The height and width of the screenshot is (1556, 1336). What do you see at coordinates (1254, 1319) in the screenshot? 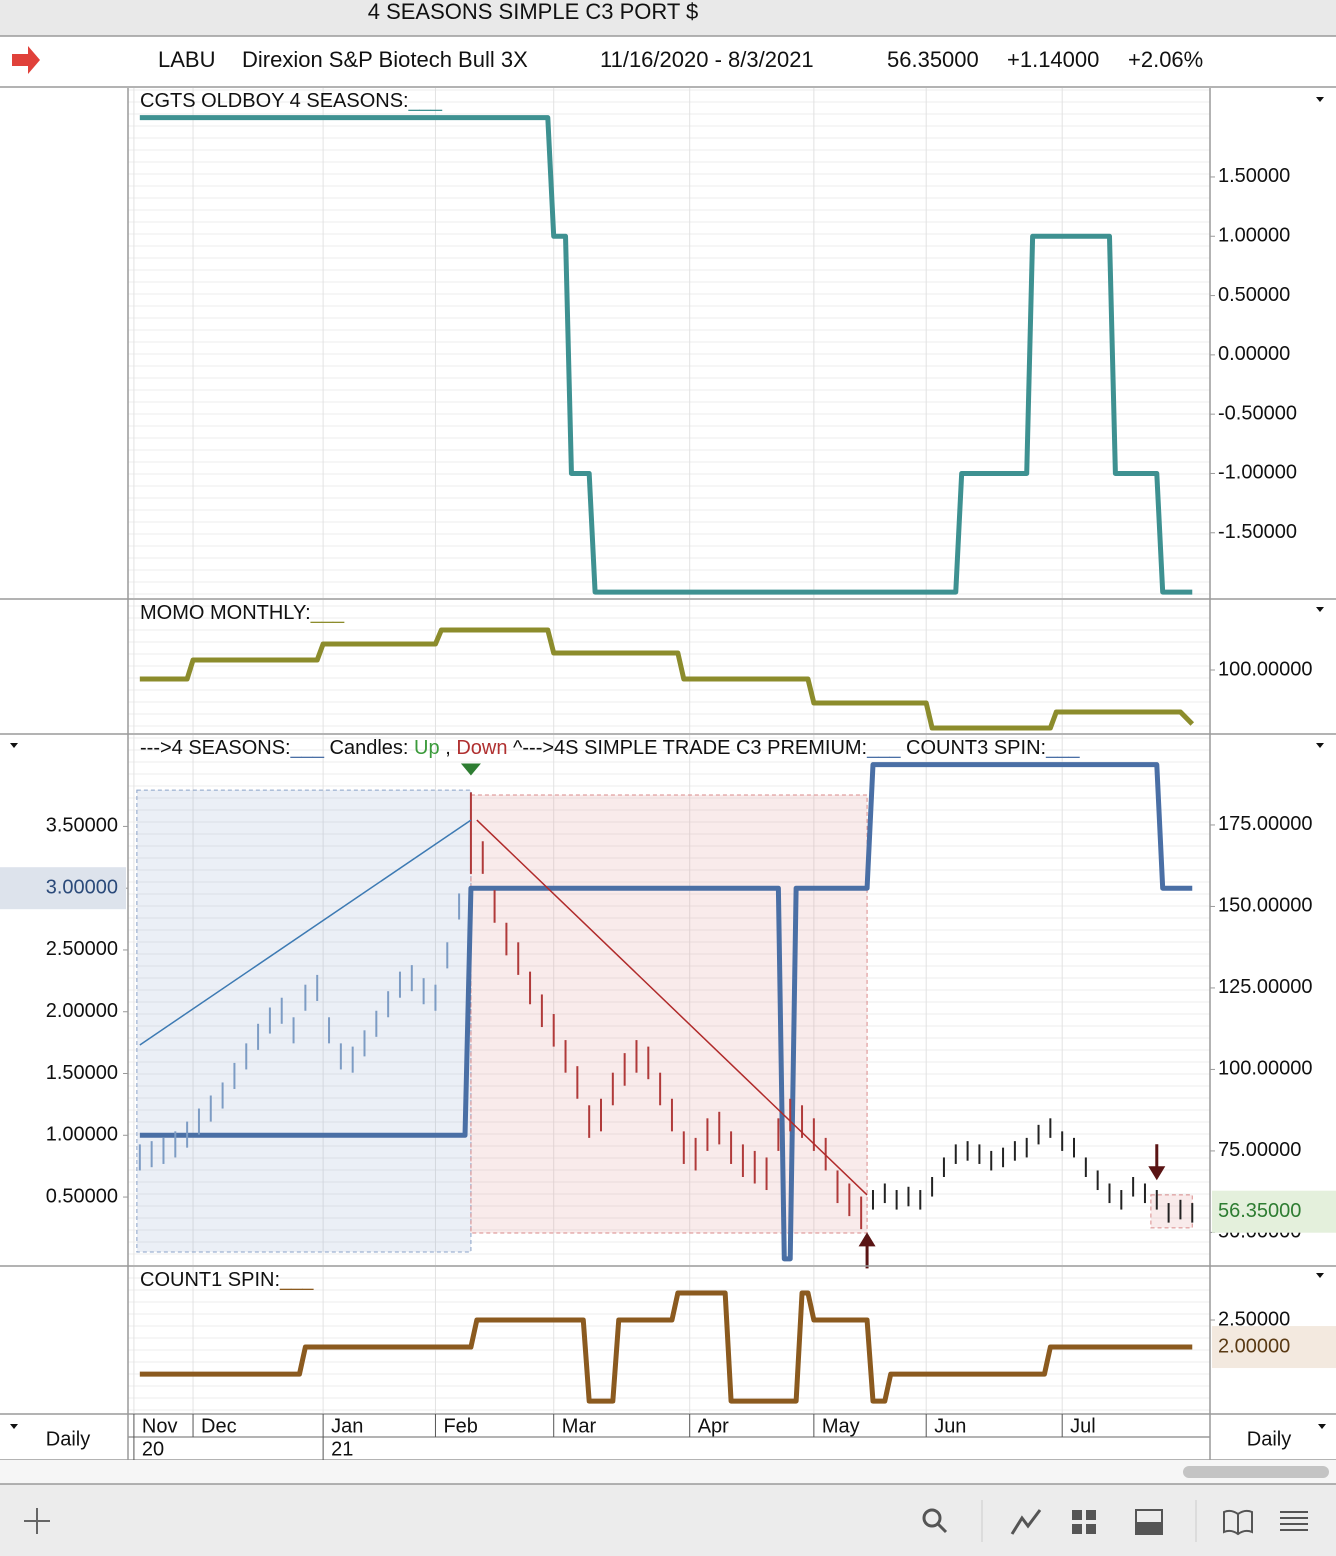
I see `y2-tick-label: 2.50000` at bounding box center [1254, 1319].